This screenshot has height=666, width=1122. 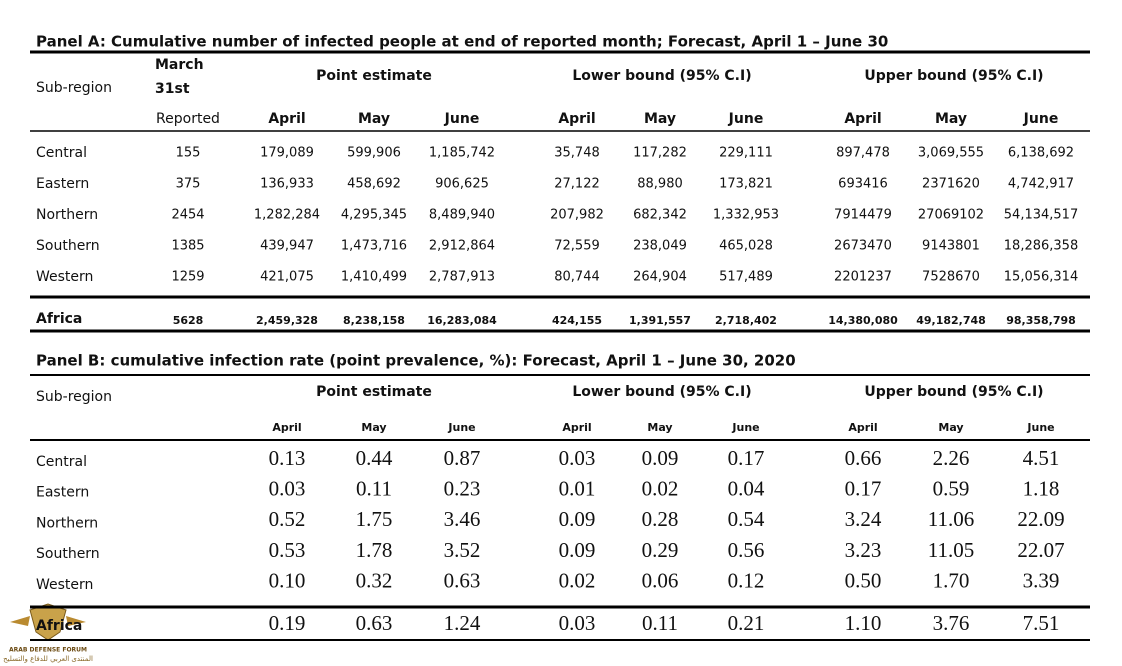 What do you see at coordinates (374, 320) in the screenshot?
I see `cell: 8,238,158` at bounding box center [374, 320].